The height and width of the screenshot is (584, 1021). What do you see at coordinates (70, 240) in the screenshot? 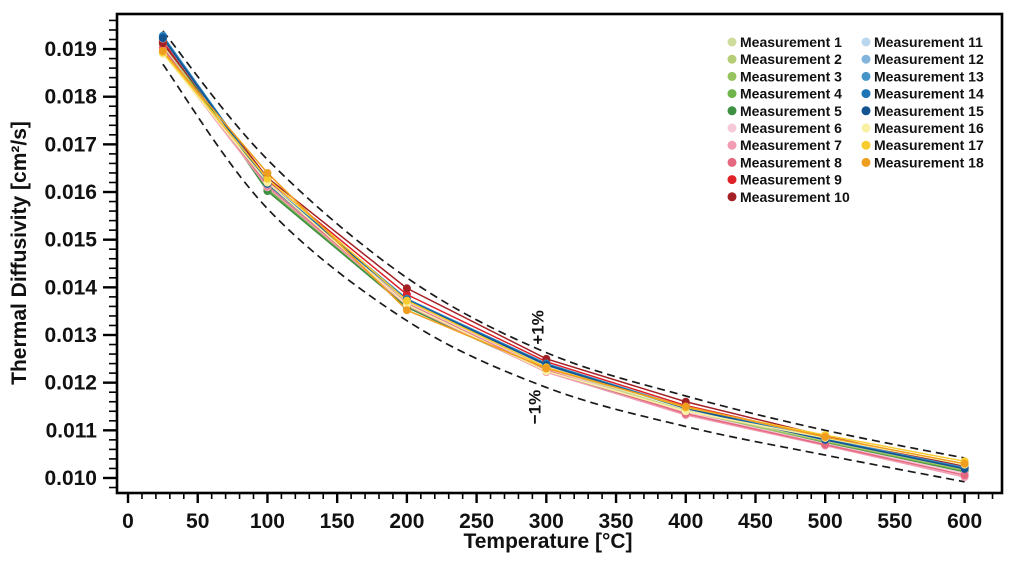
I see `y-tick-label: 0.015` at bounding box center [70, 240].